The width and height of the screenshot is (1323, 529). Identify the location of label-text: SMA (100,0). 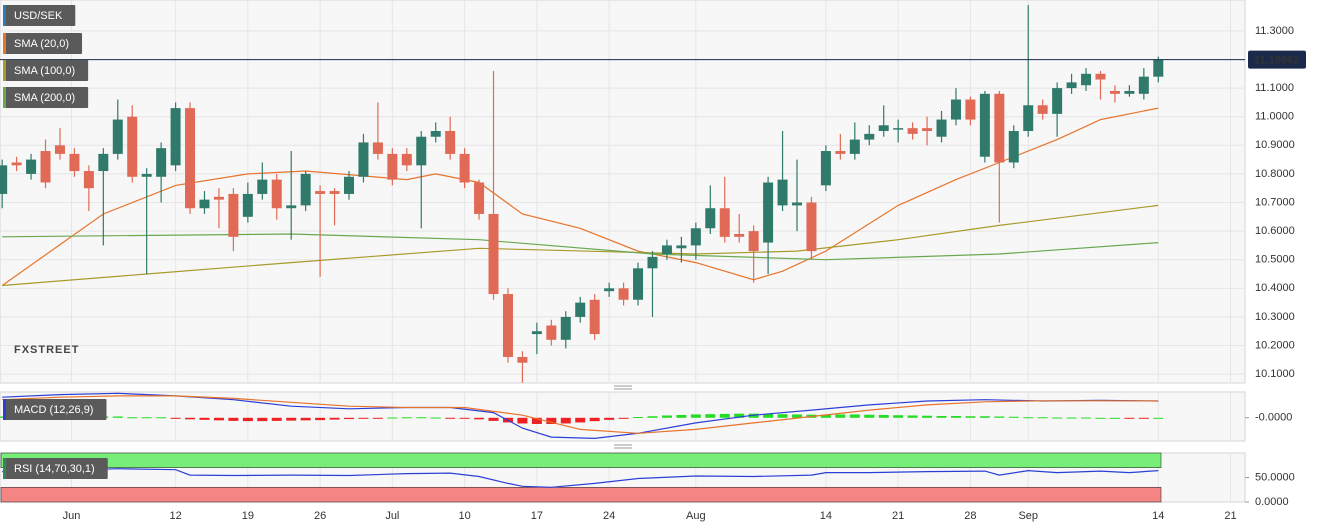
(44, 71).